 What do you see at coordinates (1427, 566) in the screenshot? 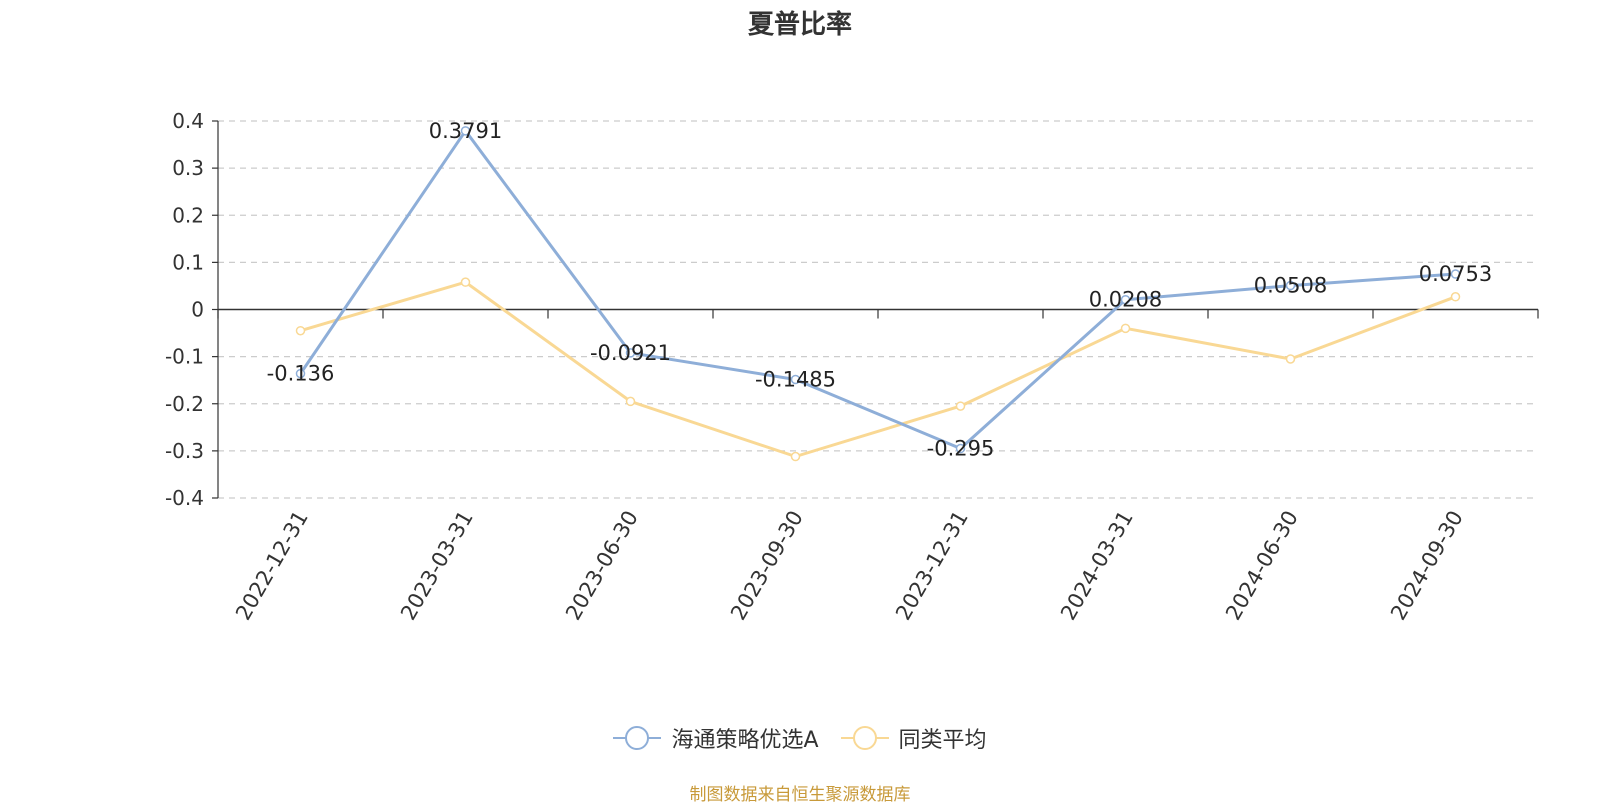
I see `x-tick-label: 2024-09-30` at bounding box center [1427, 566].